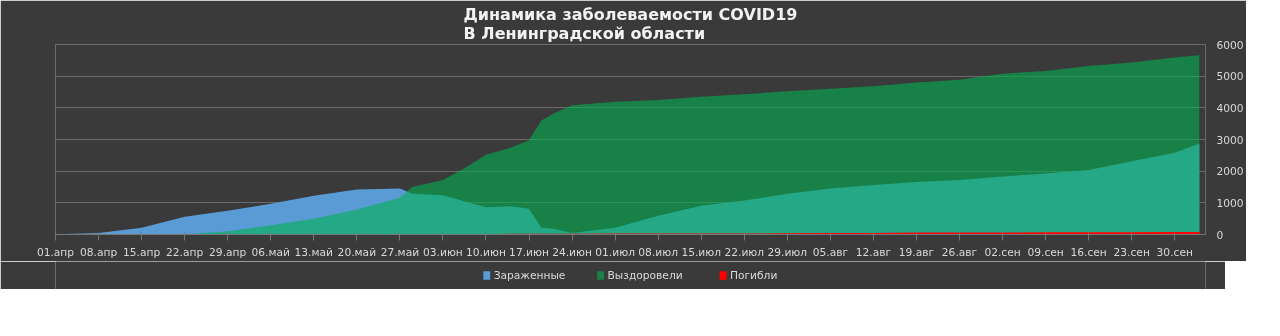 This screenshot has width=1280, height=336. I want to click on y-tick-label: 1000, so click(1230, 203).